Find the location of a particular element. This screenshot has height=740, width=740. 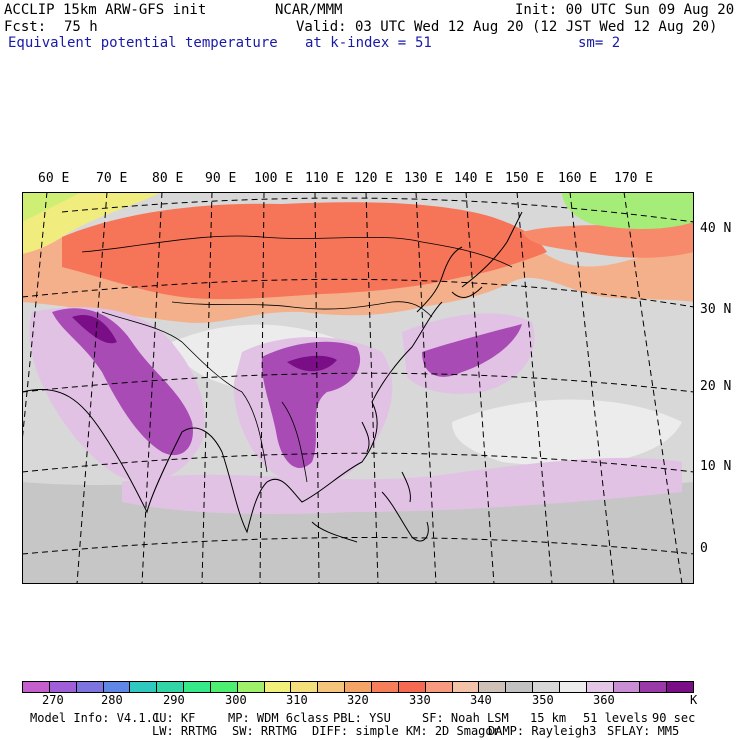

init-time: Init: 00 UTC Sun 09 Aug 20 is located at coordinates (625, 10).